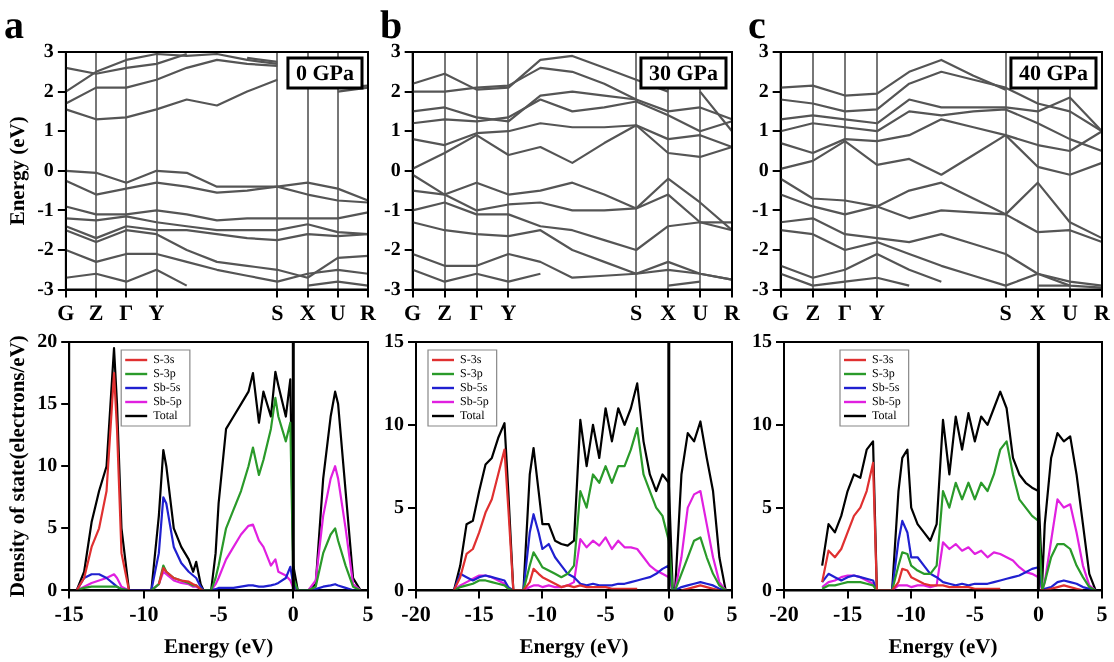 This screenshot has height=662, width=1114. Describe the element at coordinates (14, 26) in the screenshot. I see `chart-title: a` at that location.